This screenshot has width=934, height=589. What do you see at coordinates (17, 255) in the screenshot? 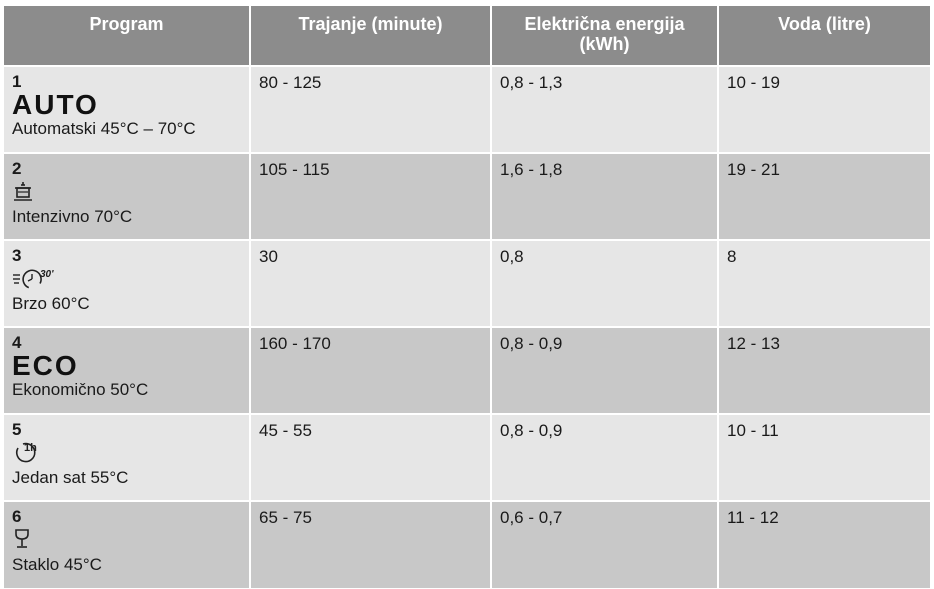
I see `program-number: 3` at bounding box center [17, 255].